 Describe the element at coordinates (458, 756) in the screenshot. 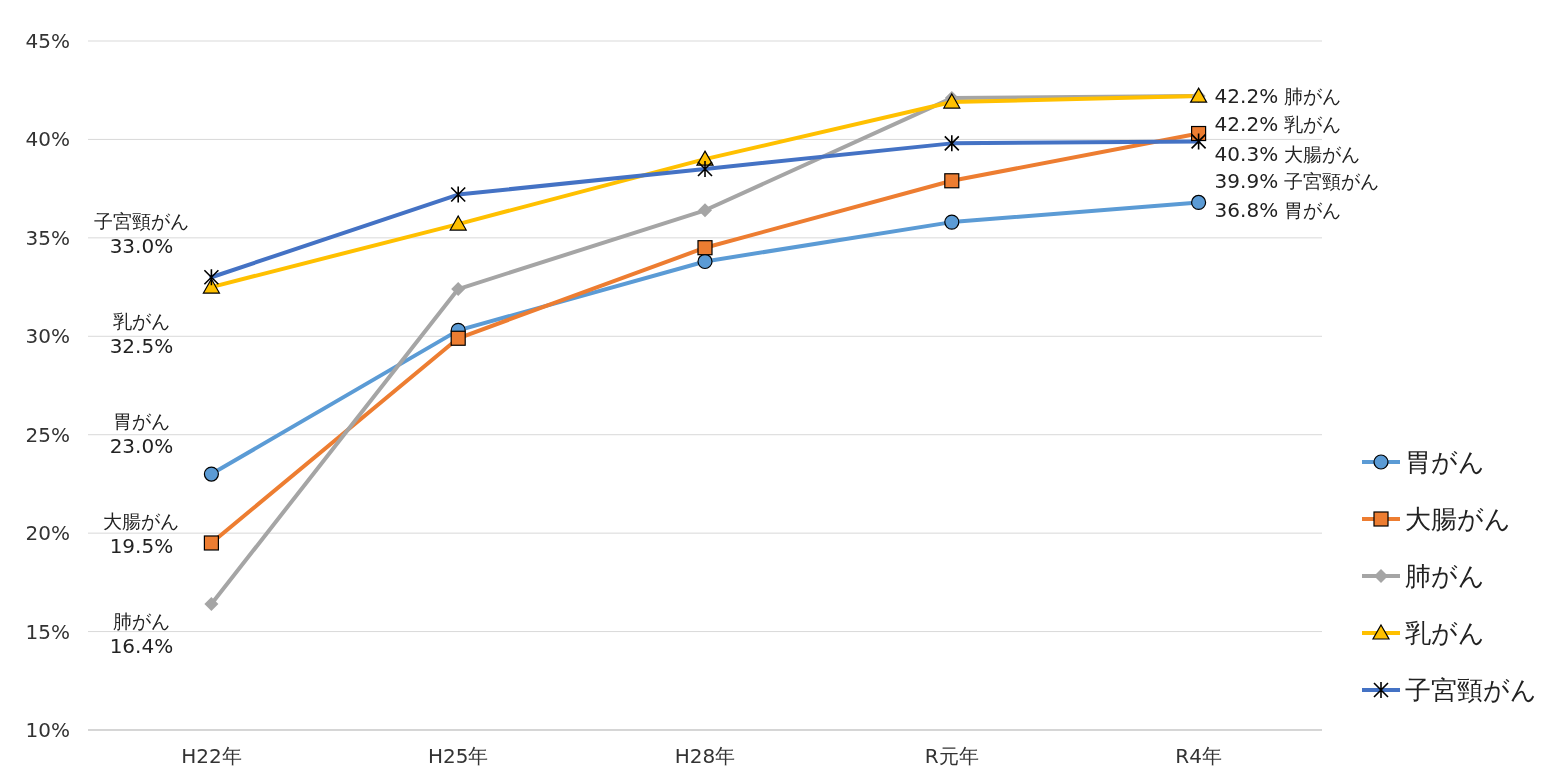

I see `x-tick-label: H25年` at that location.